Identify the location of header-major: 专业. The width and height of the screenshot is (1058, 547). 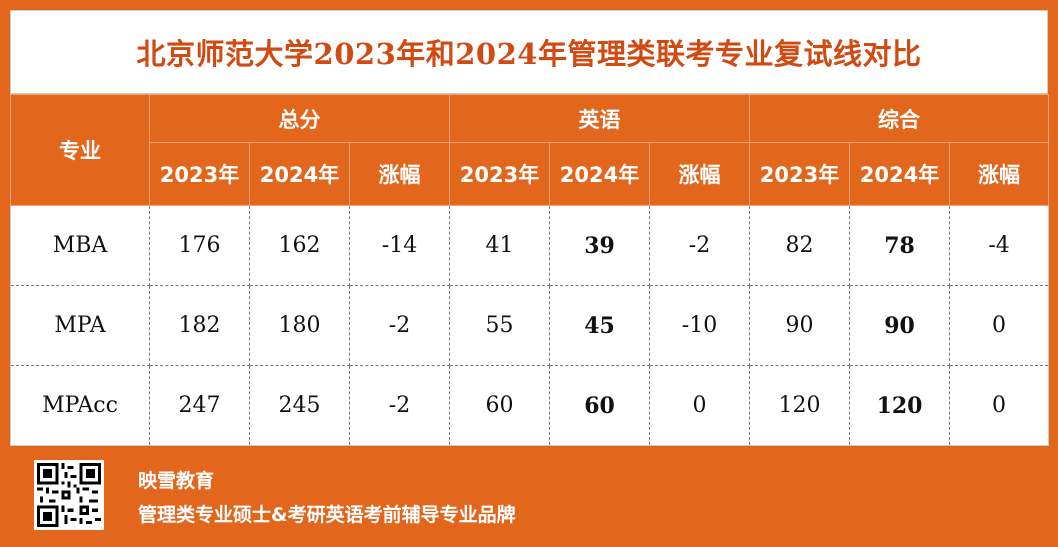
(80, 150).